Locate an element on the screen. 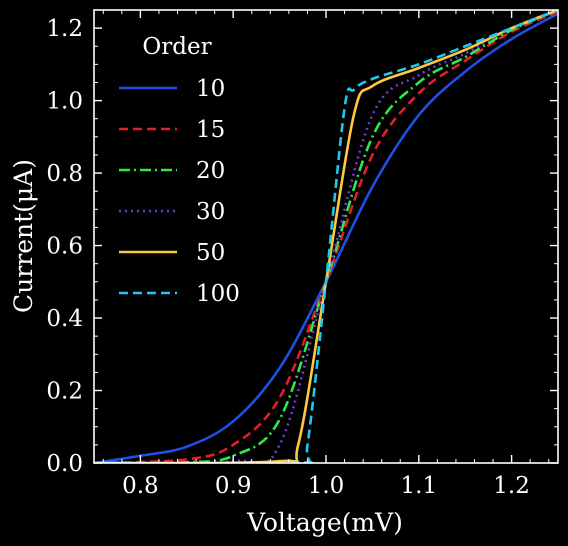  legend-label-15: 15 is located at coordinates (210, 130).